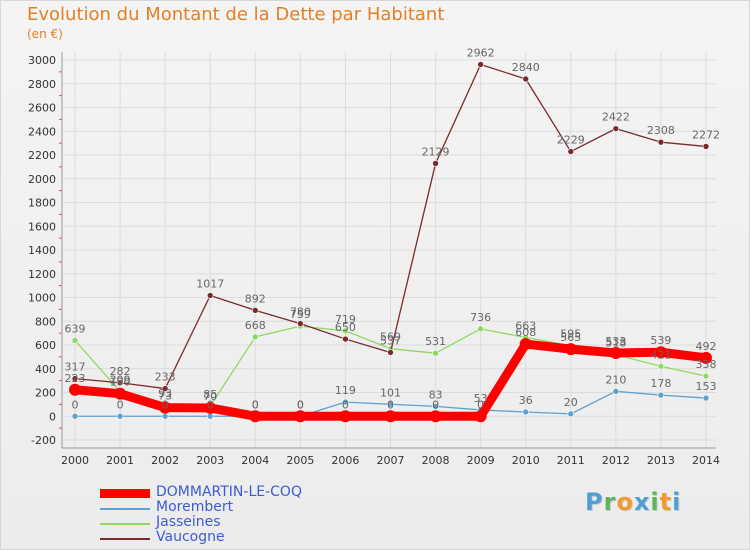 Image resolution: width=750 pixels, height=550 pixels. Describe the element at coordinates (42, 226) in the screenshot. I see `y-tick-label: 1600` at that location.